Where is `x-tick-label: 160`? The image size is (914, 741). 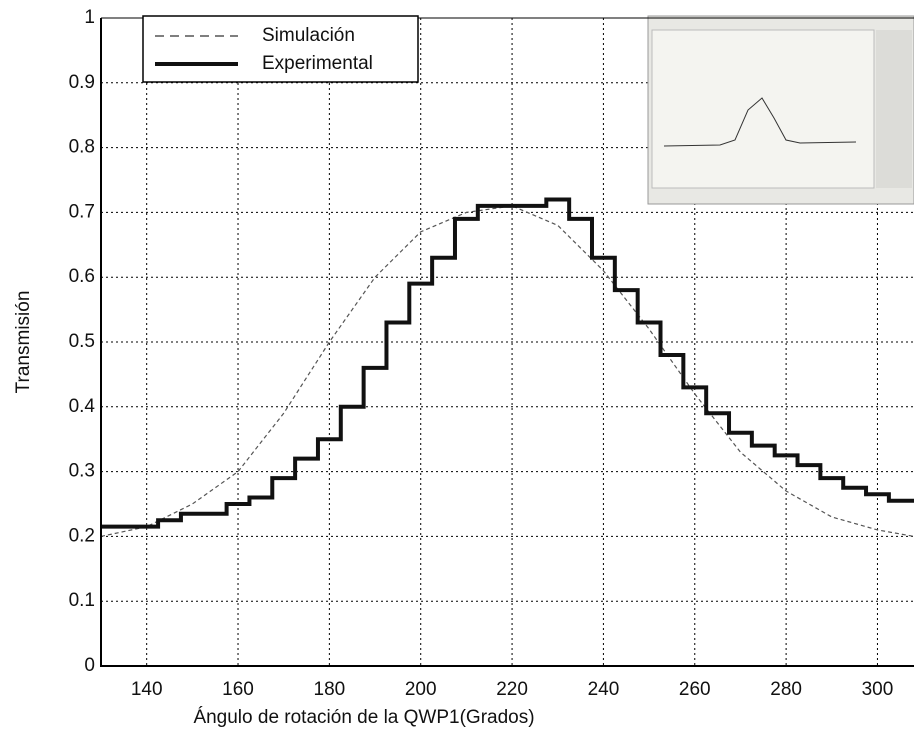
x-tick-label: 160 is located at coordinates (238, 689).